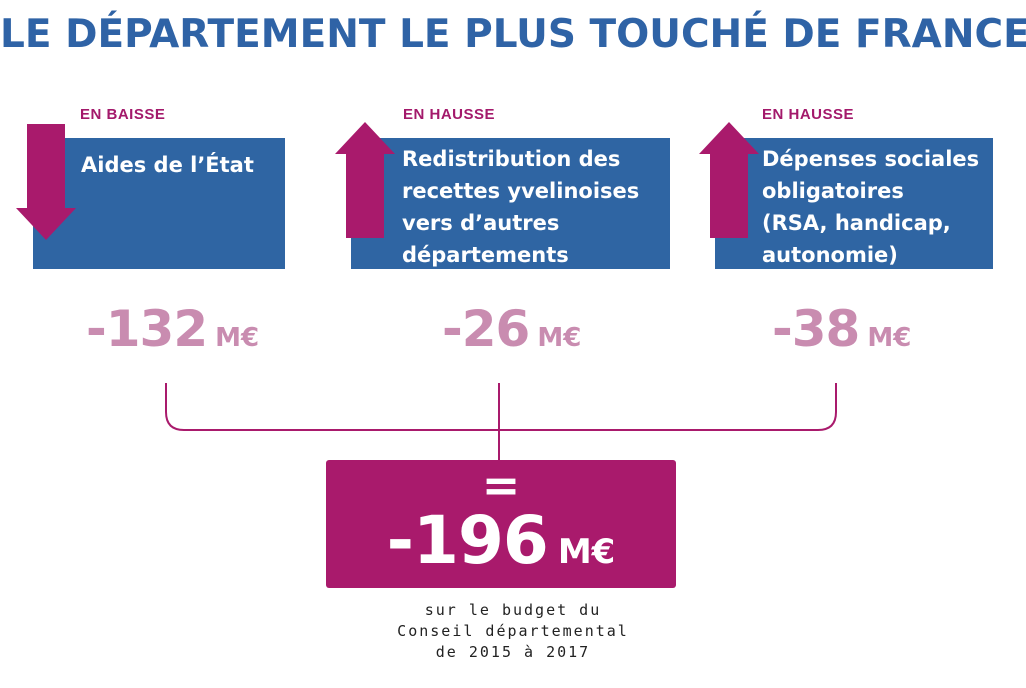 The width and height of the screenshot is (1026, 688). What do you see at coordinates (513, 610) in the screenshot?
I see `caption-line: sur le budget du` at bounding box center [513, 610].